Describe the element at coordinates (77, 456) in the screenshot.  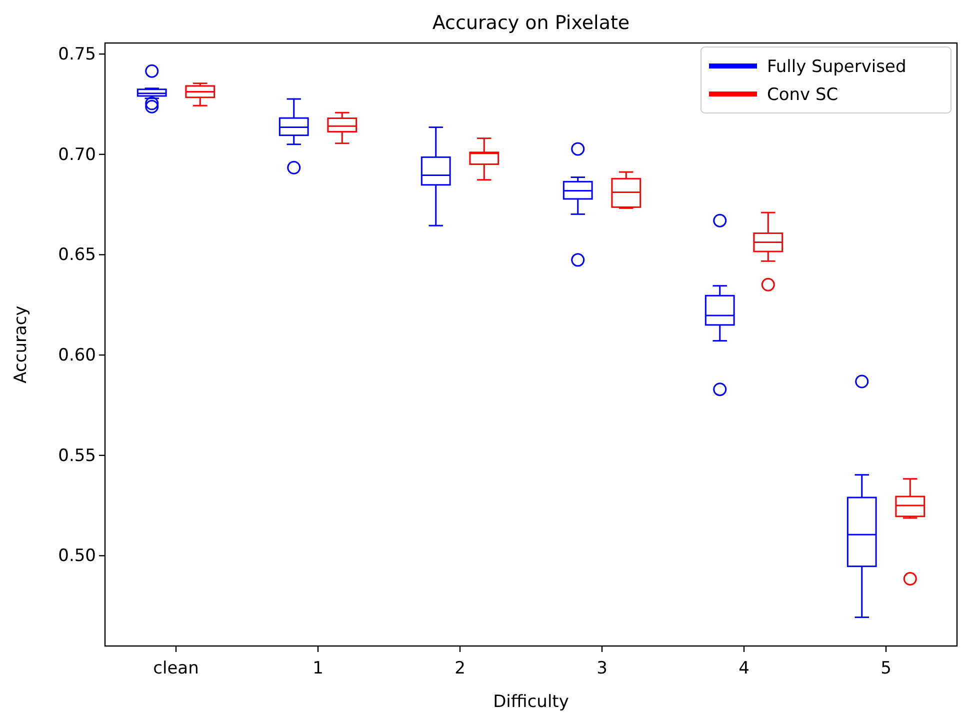
I see `y-tick-label: 0.55` at that location.